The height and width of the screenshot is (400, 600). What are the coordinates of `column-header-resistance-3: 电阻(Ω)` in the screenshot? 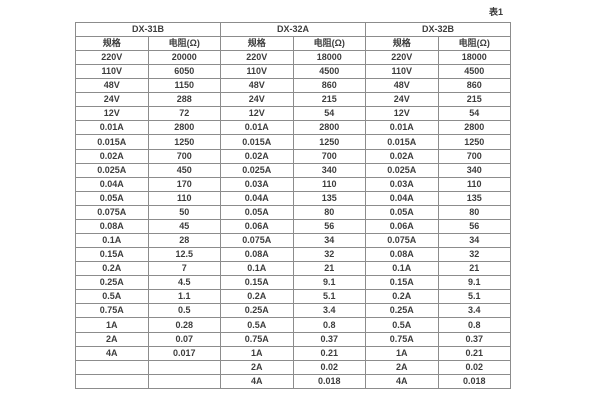 It's located at (474, 43).